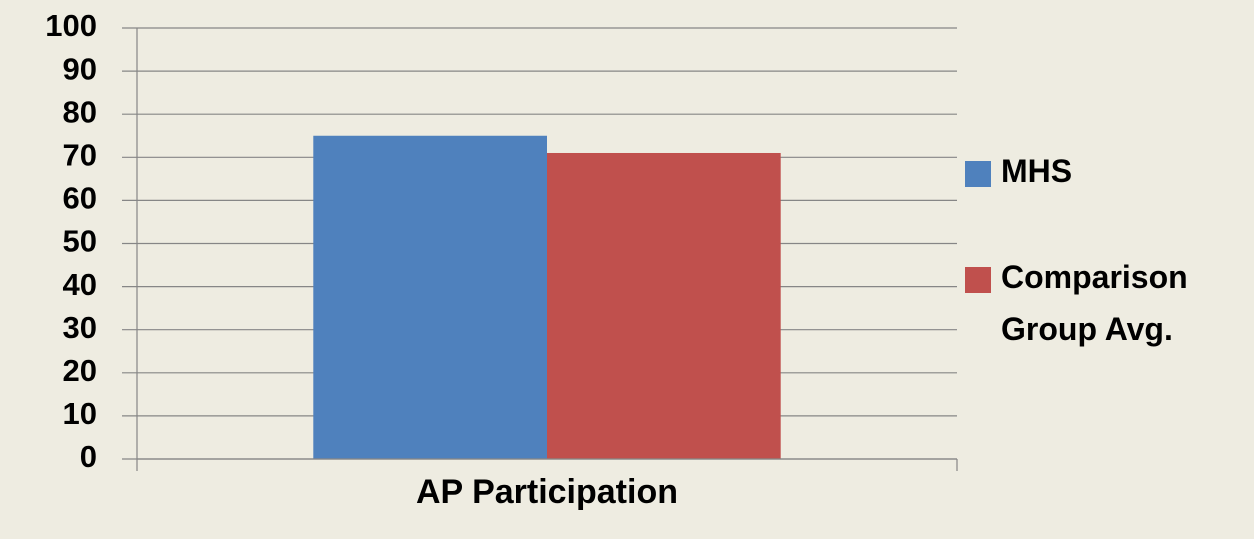  What do you see at coordinates (80, 284) in the screenshot?
I see `y-tick-label: 40` at bounding box center [80, 284].